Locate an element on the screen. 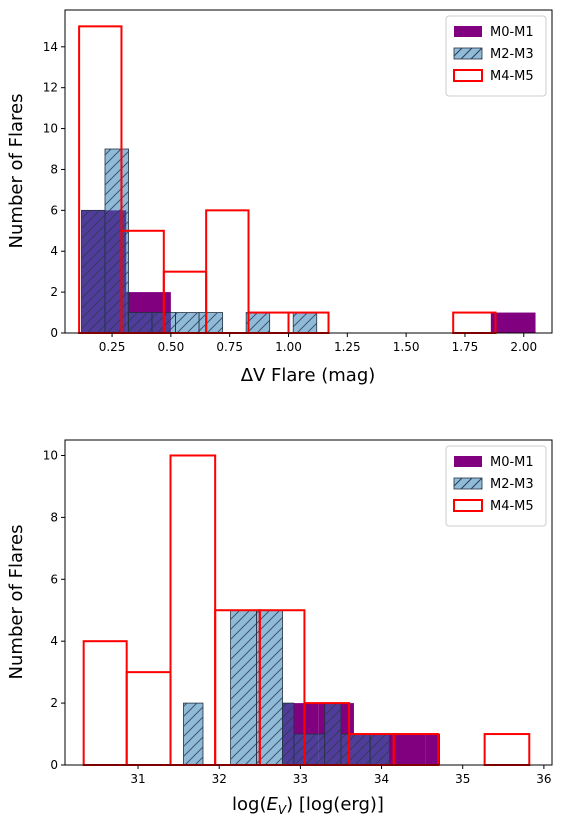  x-tick-label: 35 is located at coordinates (462, 779).